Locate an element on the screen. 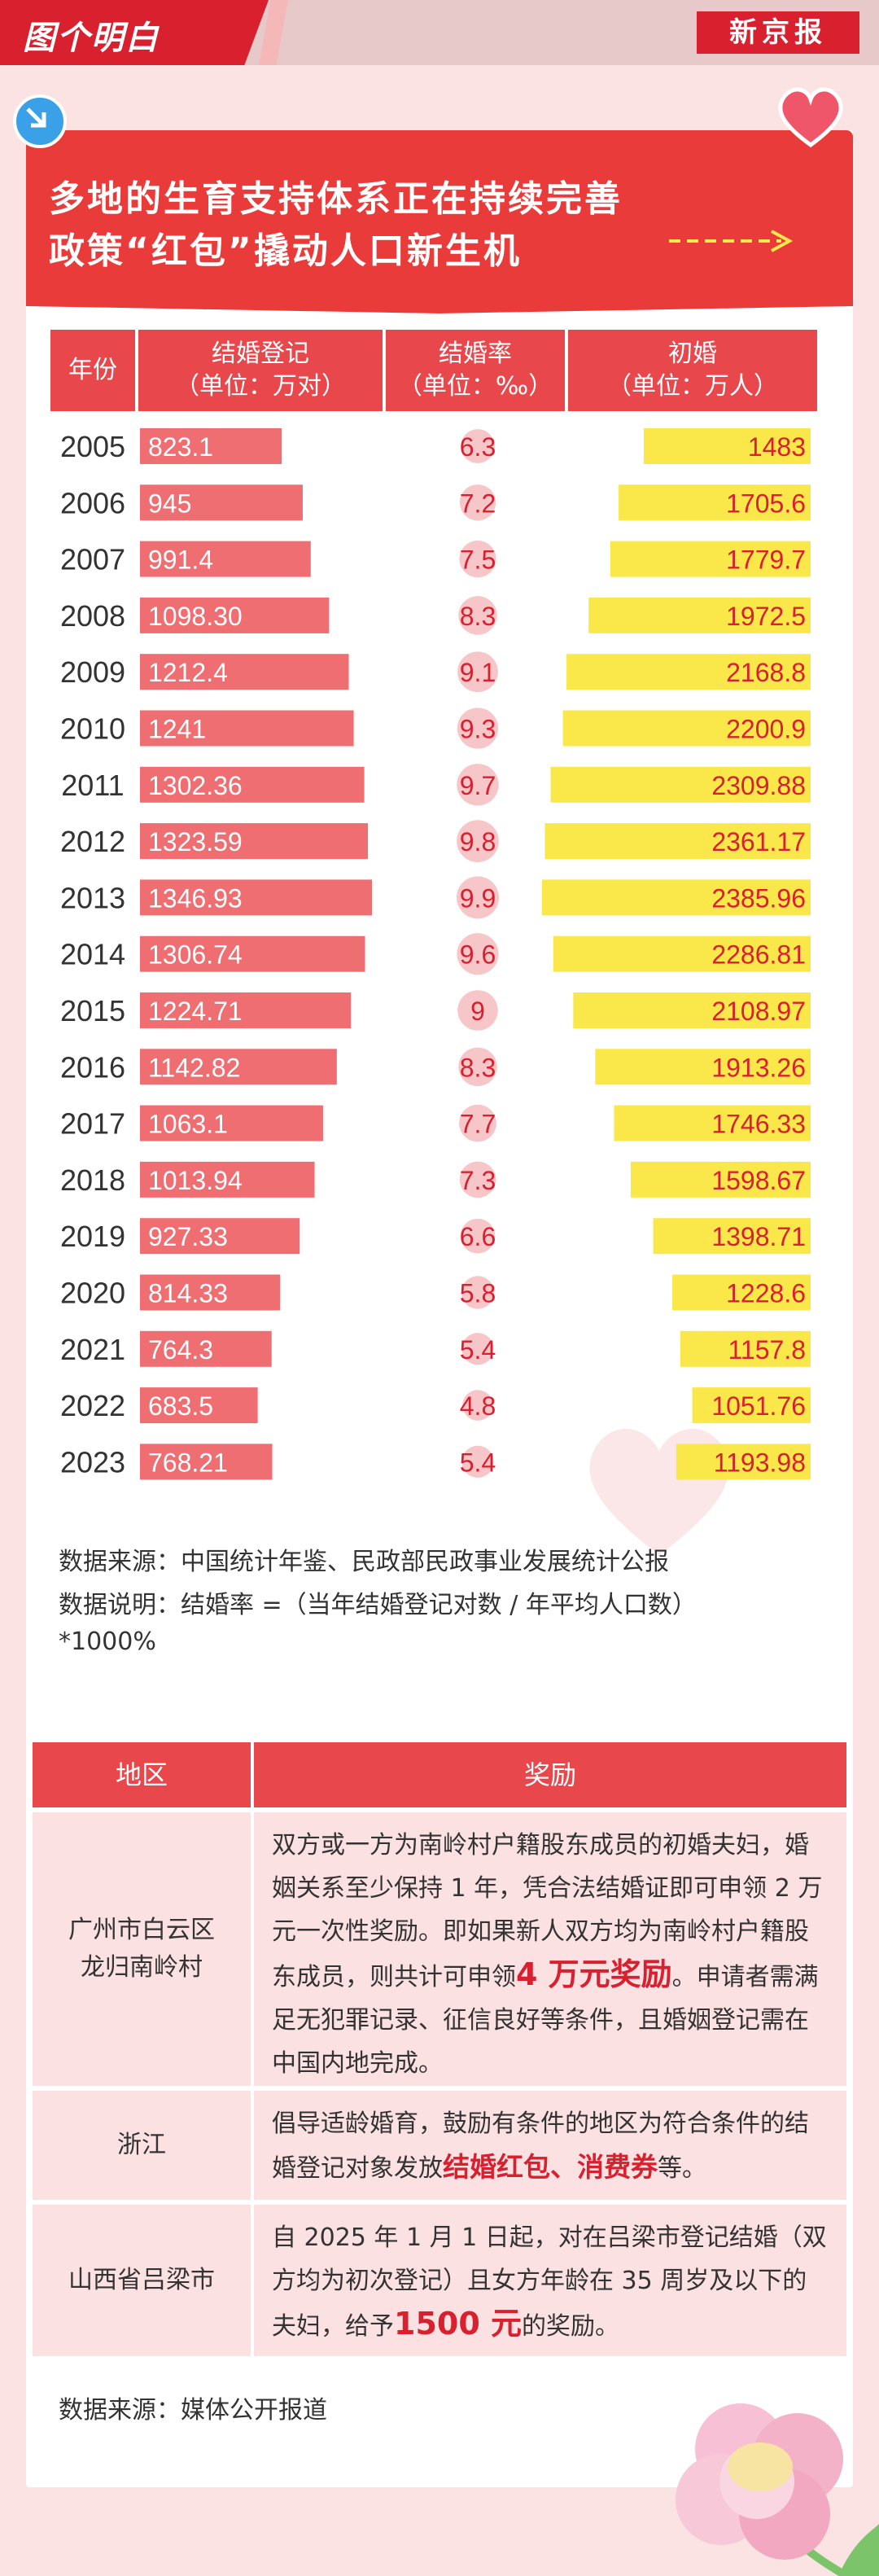  flower-decoration-icon is located at coordinates (778, 2489).